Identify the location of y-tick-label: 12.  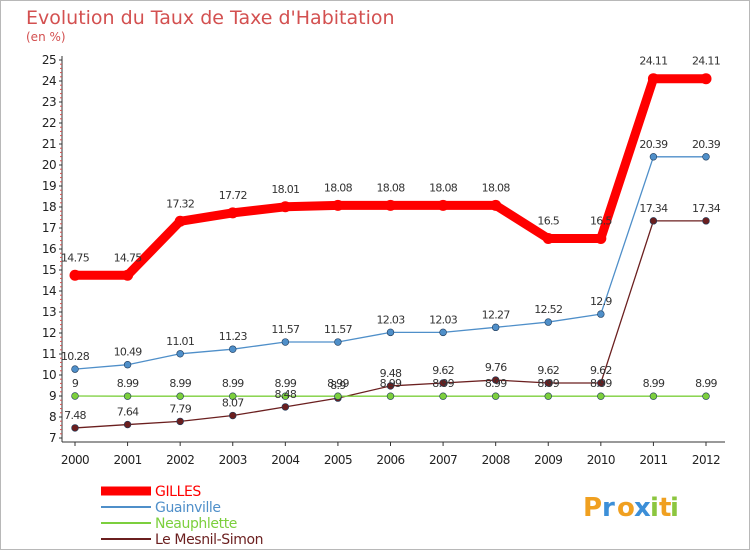
(49, 333).